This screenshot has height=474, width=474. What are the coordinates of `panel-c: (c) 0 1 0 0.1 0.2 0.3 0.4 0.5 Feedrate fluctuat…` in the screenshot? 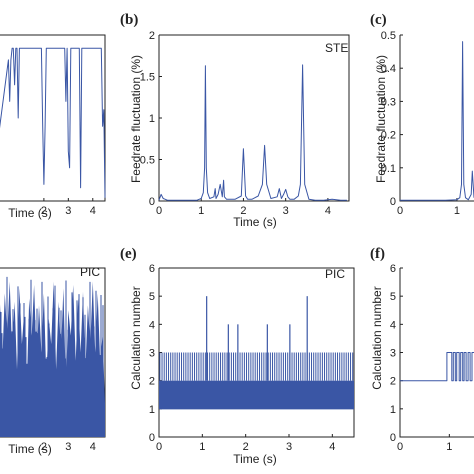 It's located at (422, 114).